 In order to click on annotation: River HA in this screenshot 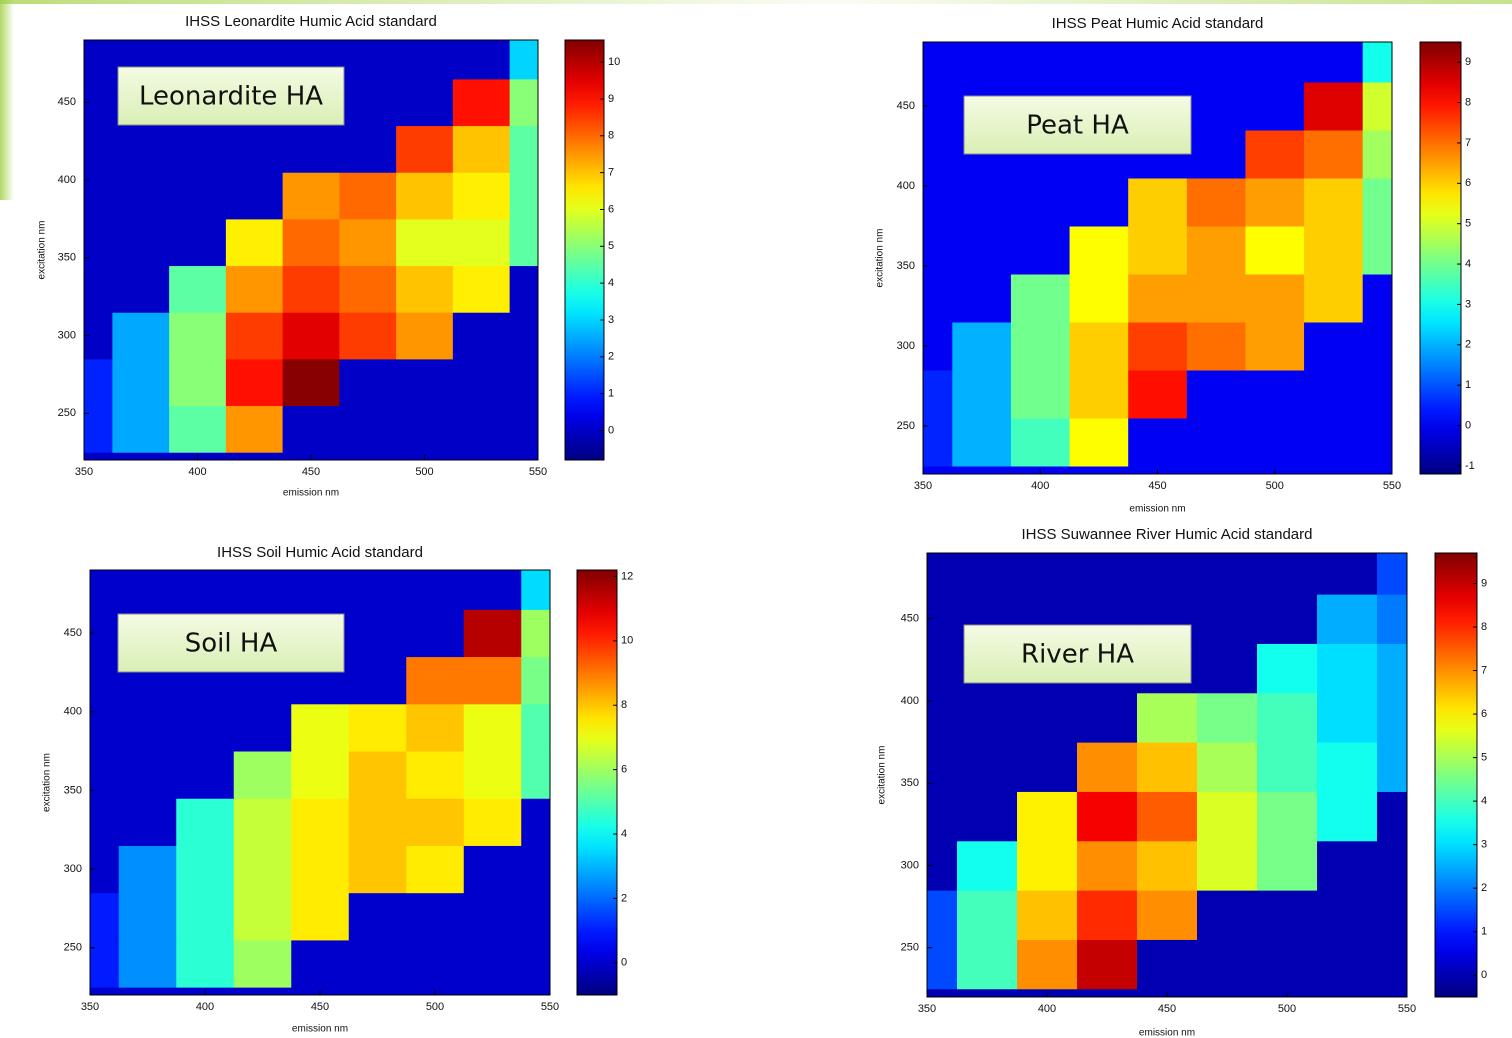, I will do `click(1077, 655)`.